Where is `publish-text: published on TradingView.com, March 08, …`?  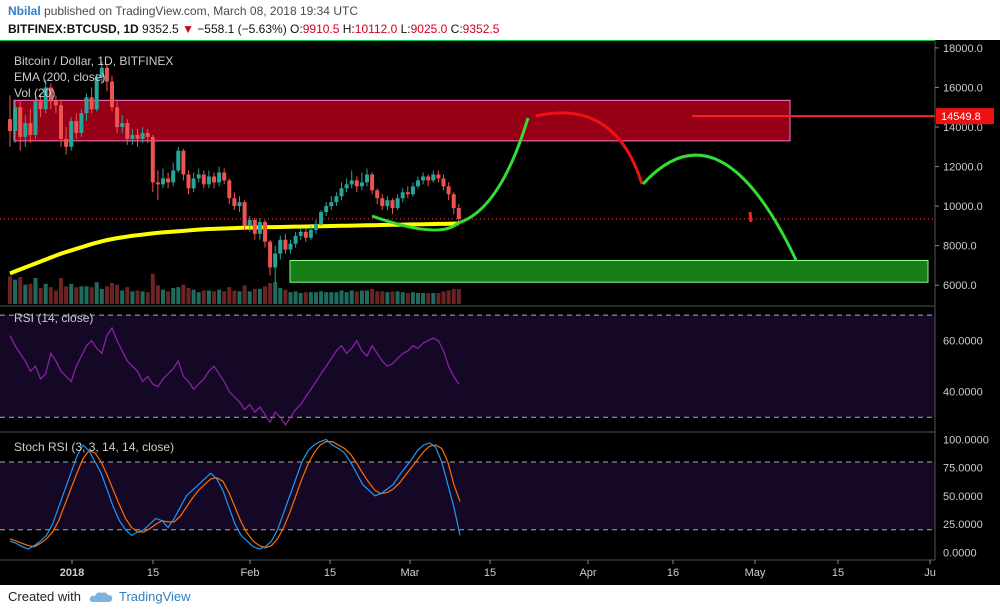 publish-text: published on TradingView.com, March 08, … is located at coordinates (201, 11).